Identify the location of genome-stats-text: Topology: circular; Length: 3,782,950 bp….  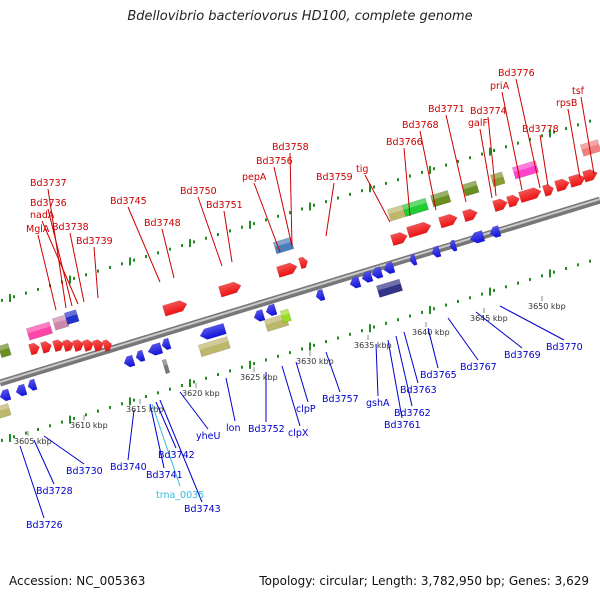
(424, 581).